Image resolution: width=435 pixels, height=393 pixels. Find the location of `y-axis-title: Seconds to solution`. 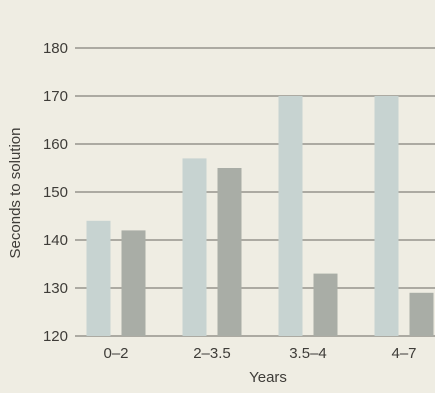

y-axis-title: Seconds to solution is located at coordinates (15, 193).